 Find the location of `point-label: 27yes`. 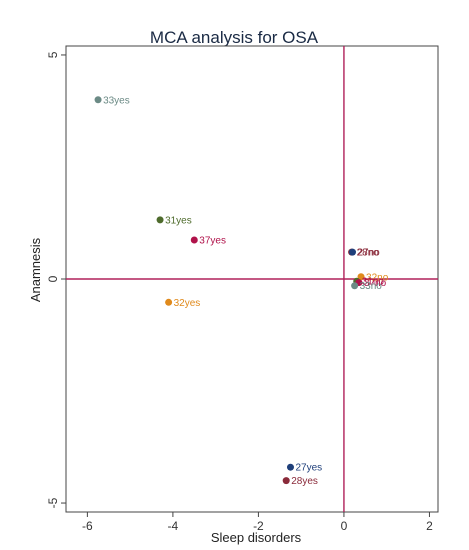

point-label: 27yes is located at coordinates (308, 468).